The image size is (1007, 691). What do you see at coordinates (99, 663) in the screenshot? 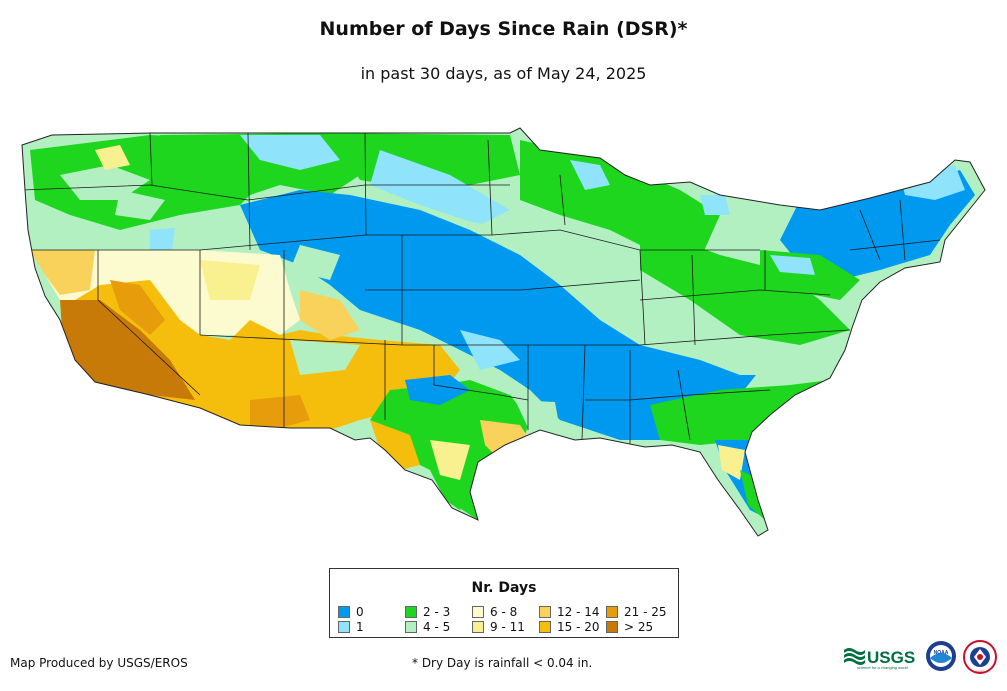
I see `map-producer-credit: Map Produced by USGS/EROS` at bounding box center [99, 663].